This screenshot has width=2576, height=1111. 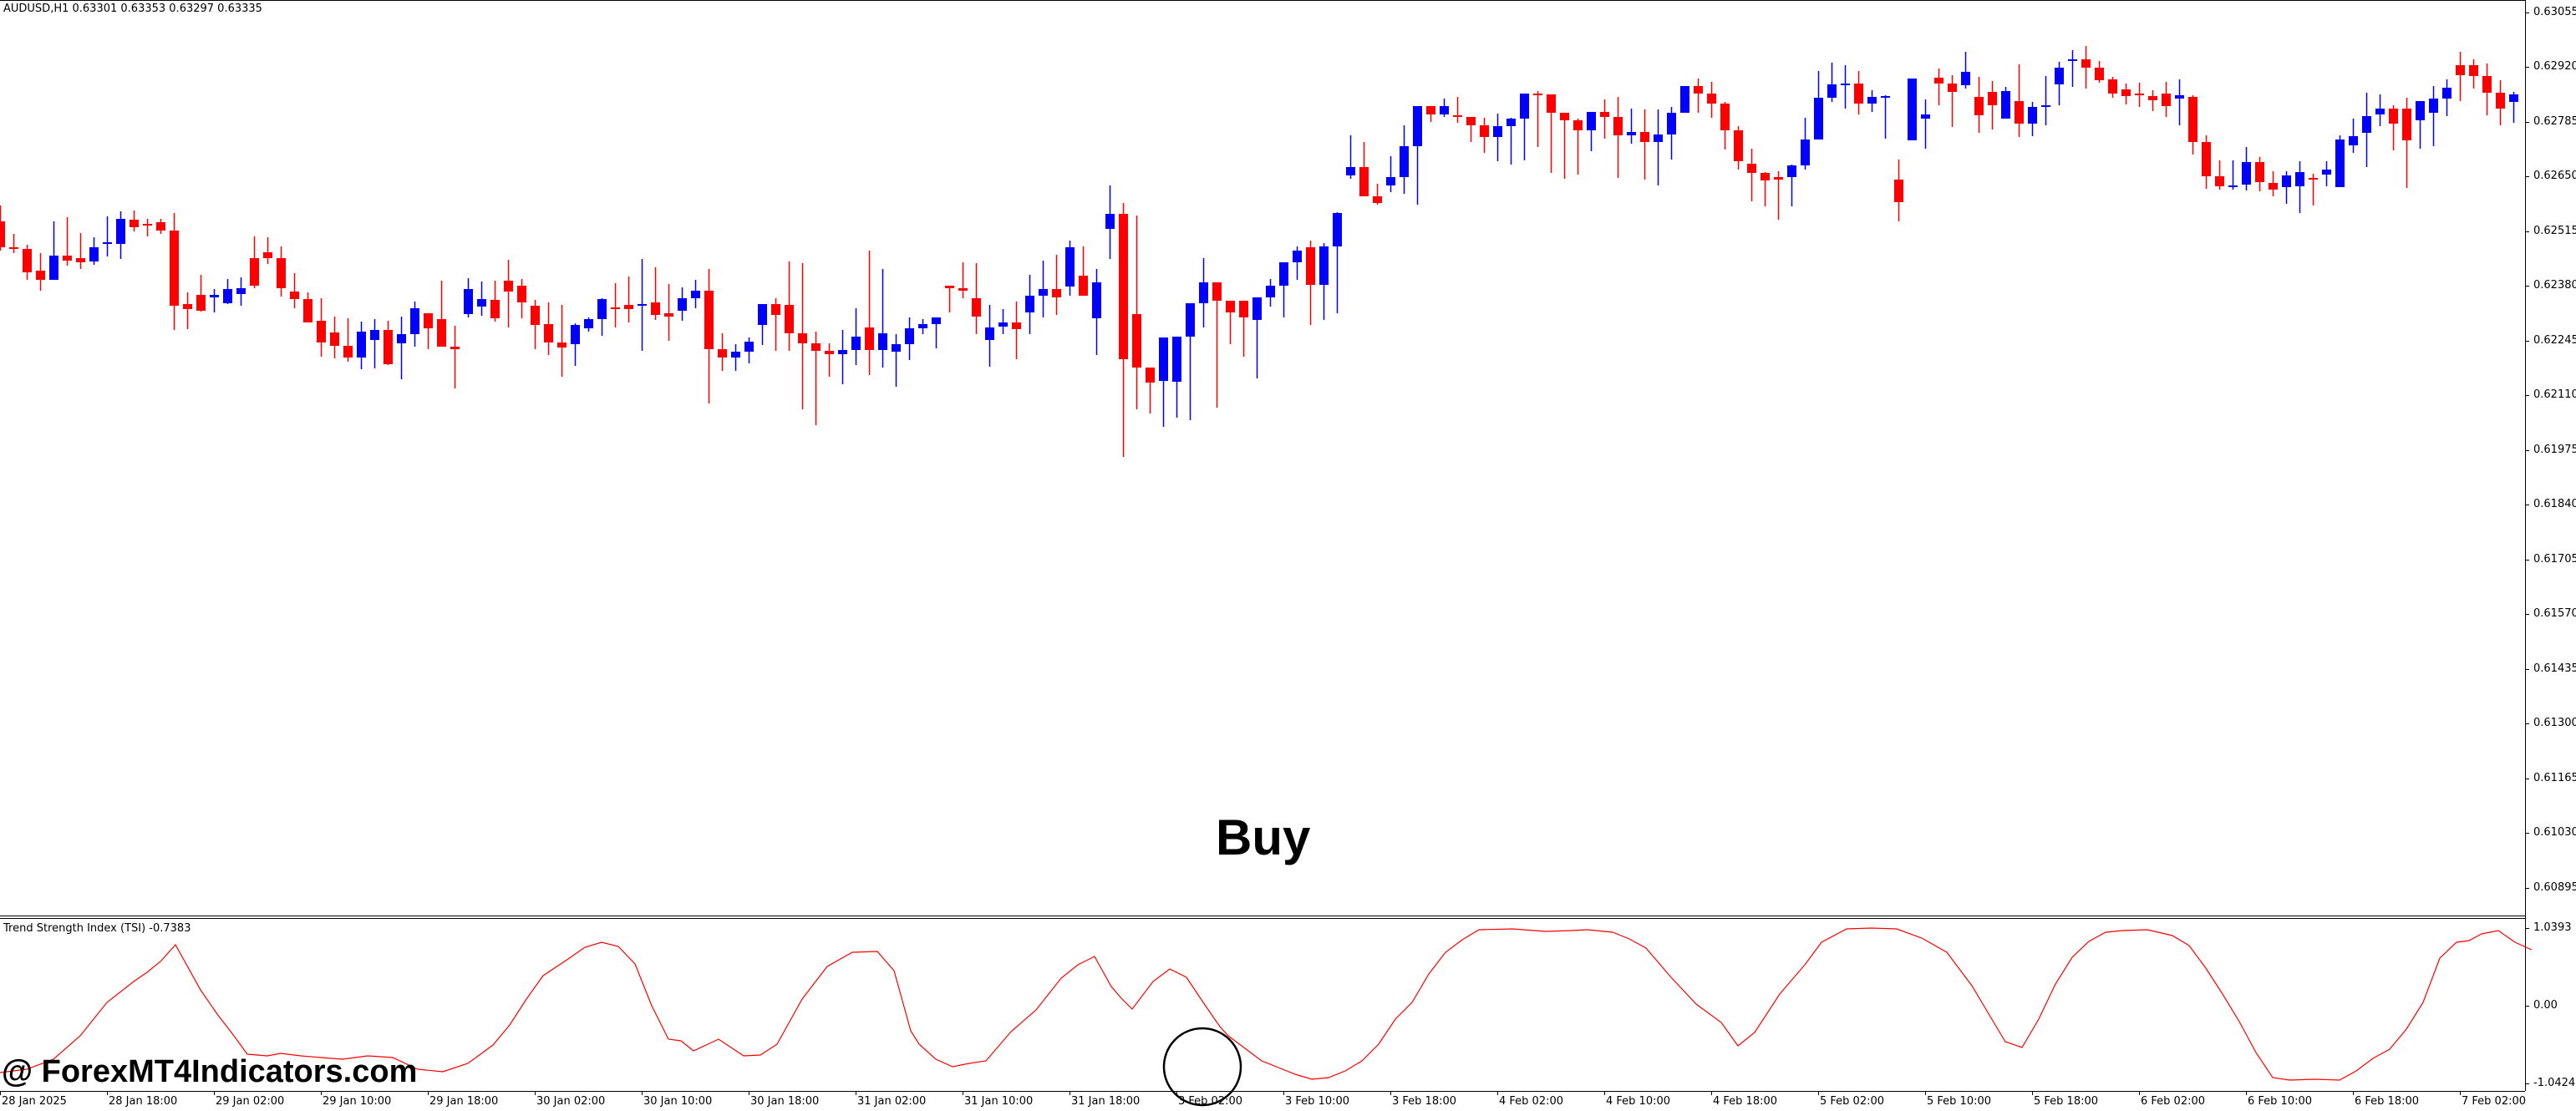 What do you see at coordinates (210, 1071) in the screenshot?
I see `watermark: @ ForexMT4Indicators.com` at bounding box center [210, 1071].